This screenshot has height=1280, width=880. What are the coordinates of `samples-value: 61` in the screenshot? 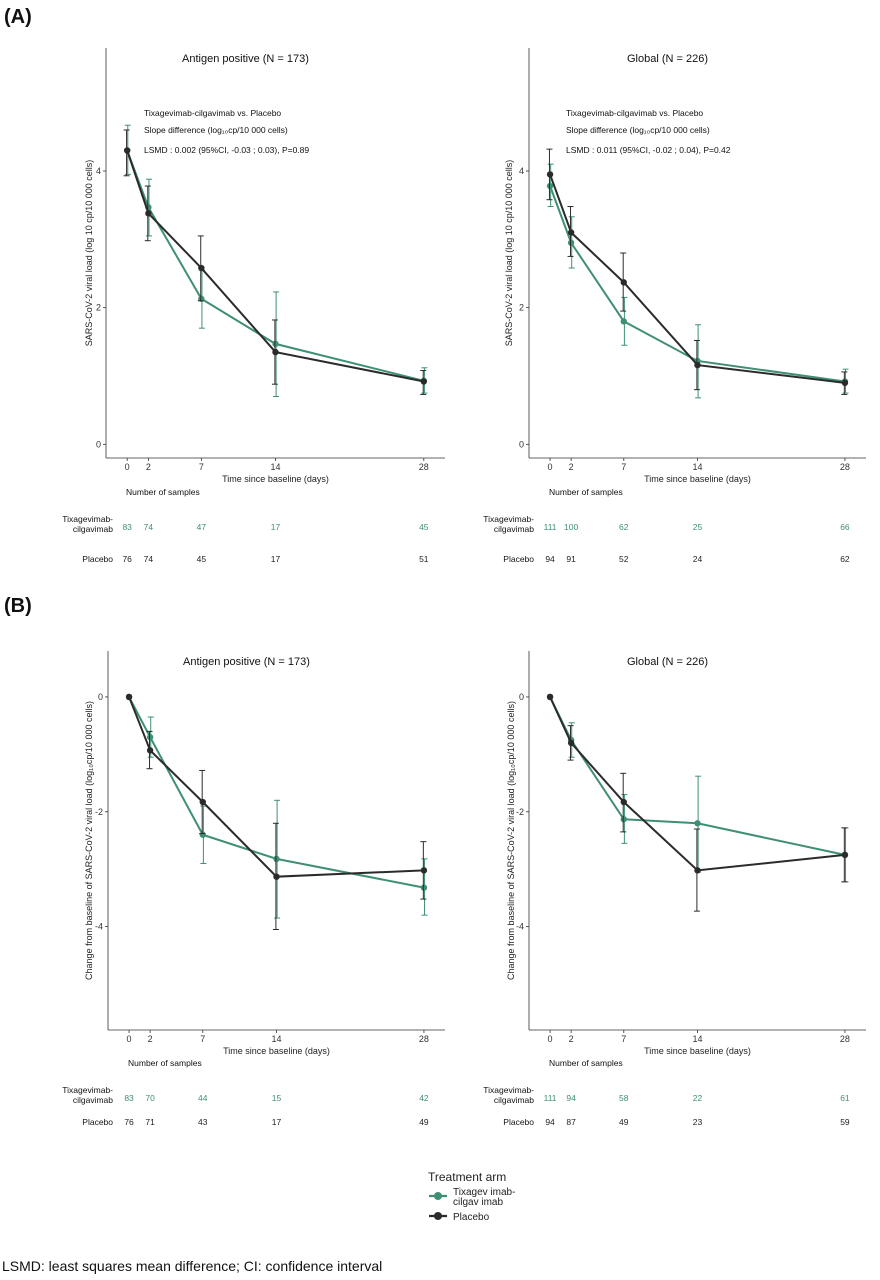 It's located at (845, 1098).